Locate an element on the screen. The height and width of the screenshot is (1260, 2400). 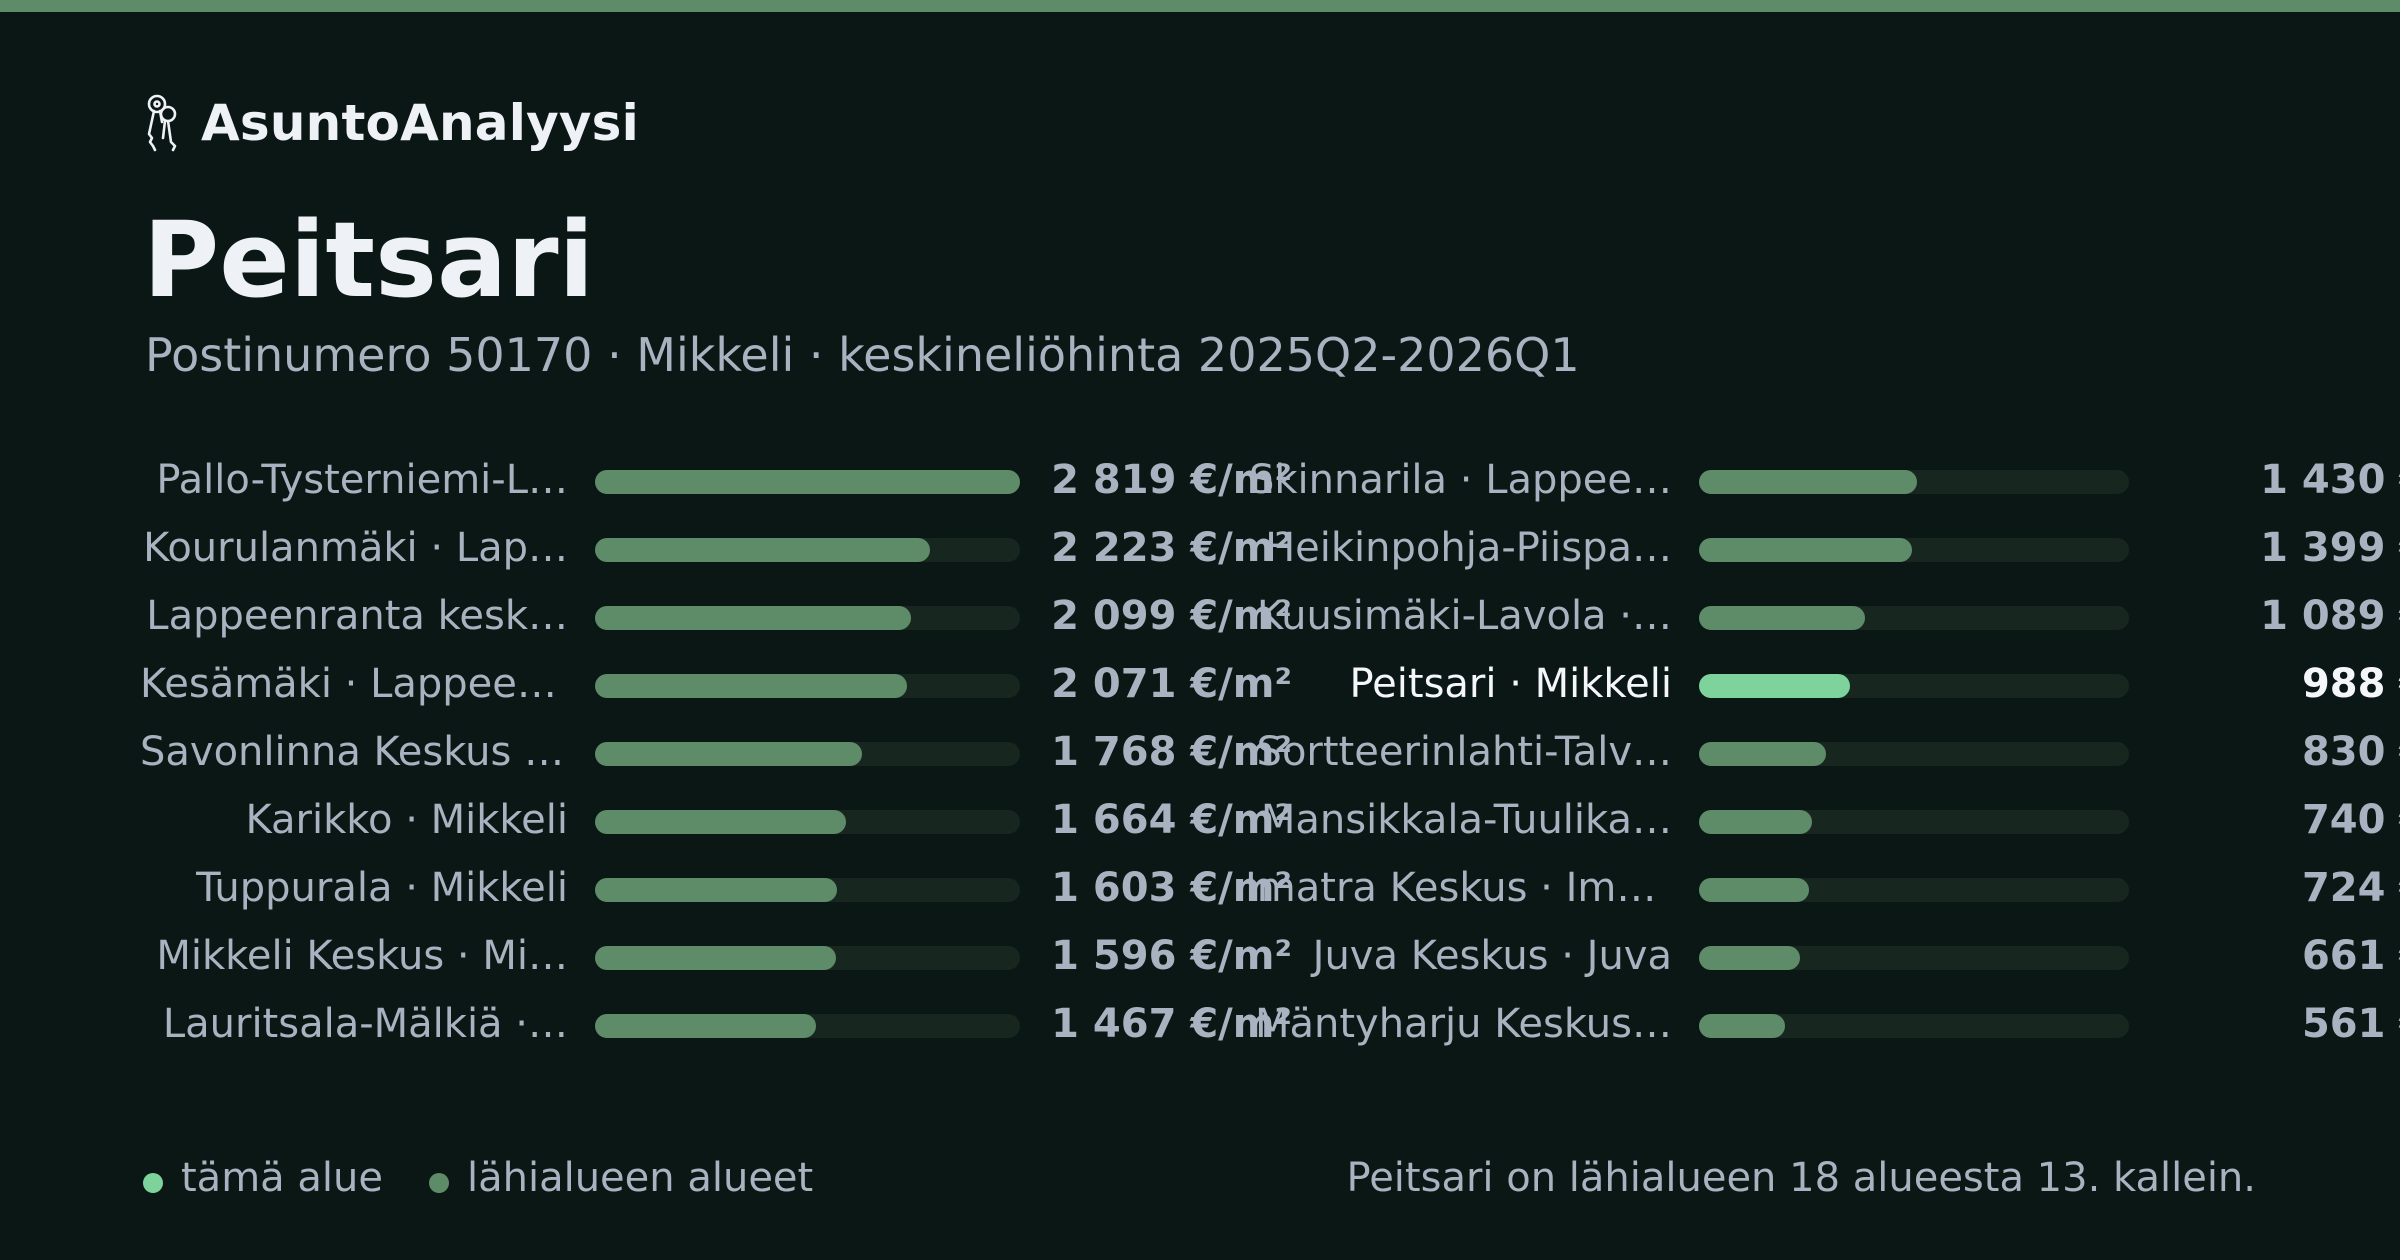
brand-name: AsuntoAnalyysi is located at coordinates (420, 123).